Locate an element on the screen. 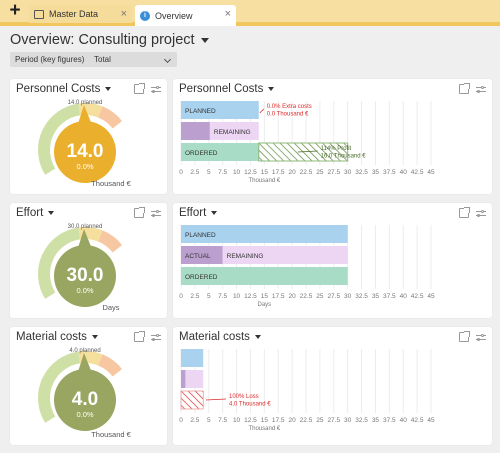 The height and width of the screenshot is (453, 500). x-tick-label: 10 is located at coordinates (237, 296).